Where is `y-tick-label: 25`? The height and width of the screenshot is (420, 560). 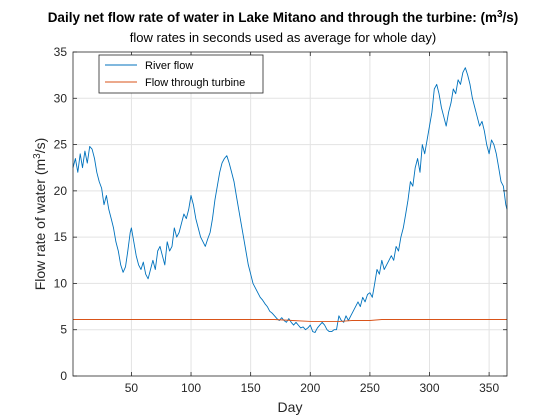 y-tick-label: 25 is located at coordinates (61, 145).